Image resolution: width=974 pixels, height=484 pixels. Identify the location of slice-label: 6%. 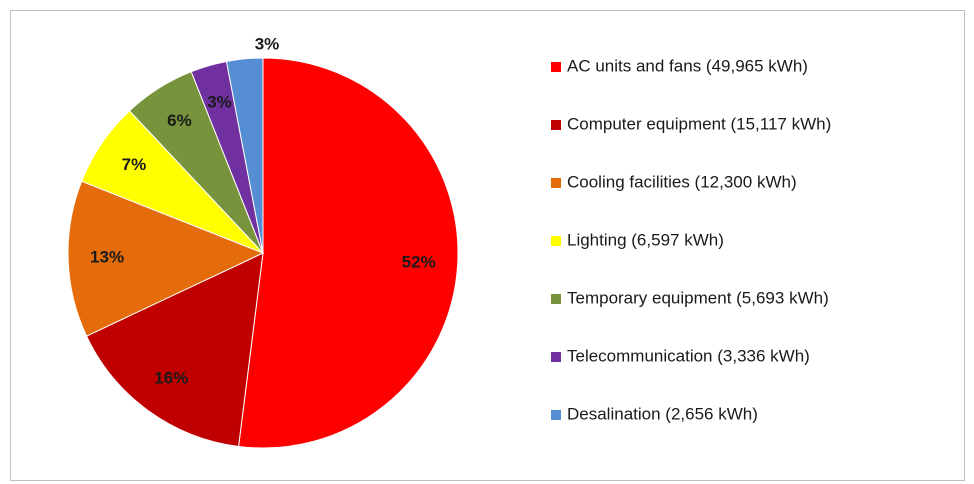
(179, 120).